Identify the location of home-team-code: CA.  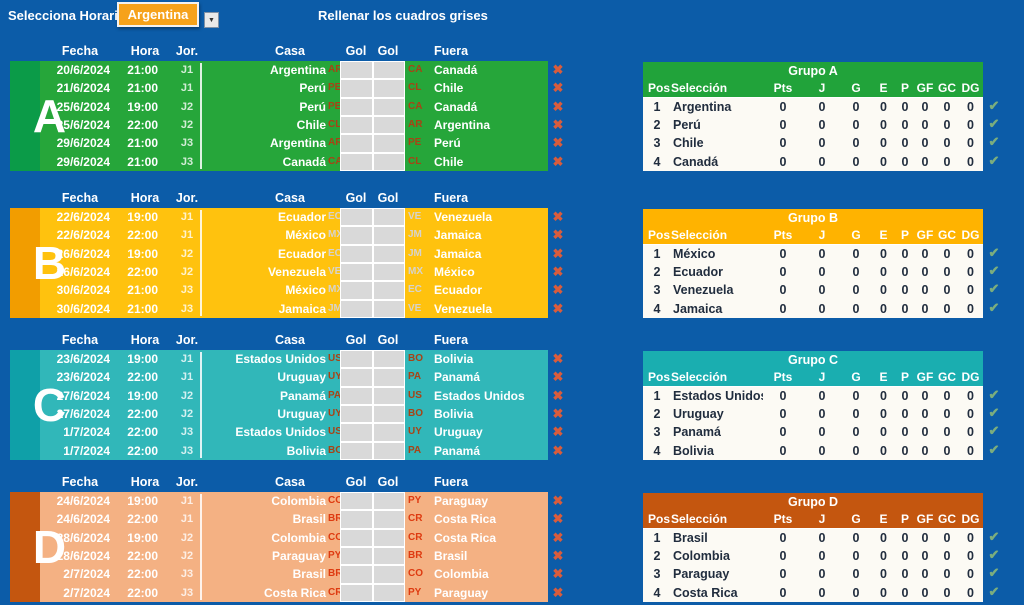
(335, 161).